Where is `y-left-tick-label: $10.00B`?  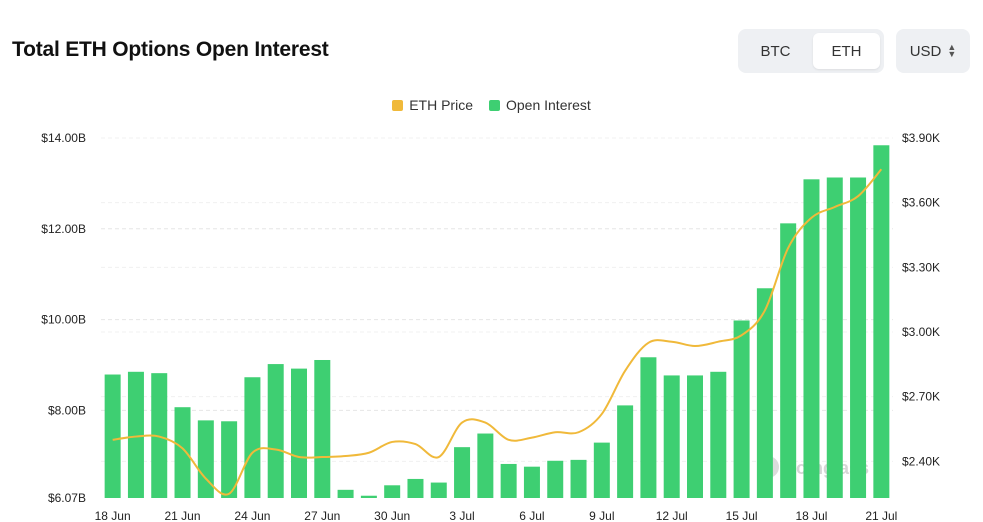
y-left-tick-label: $10.00B is located at coordinates (63, 320).